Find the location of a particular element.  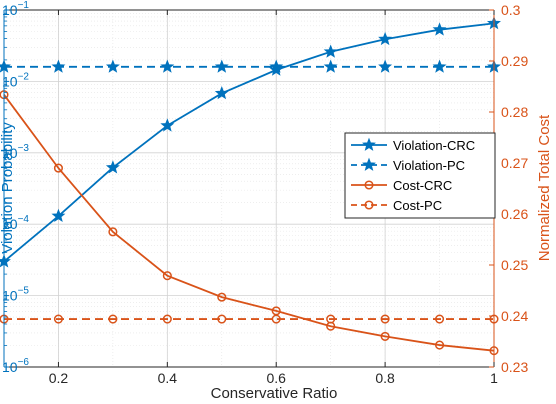

legend-entry: Violation-PC is located at coordinates (408, 165).